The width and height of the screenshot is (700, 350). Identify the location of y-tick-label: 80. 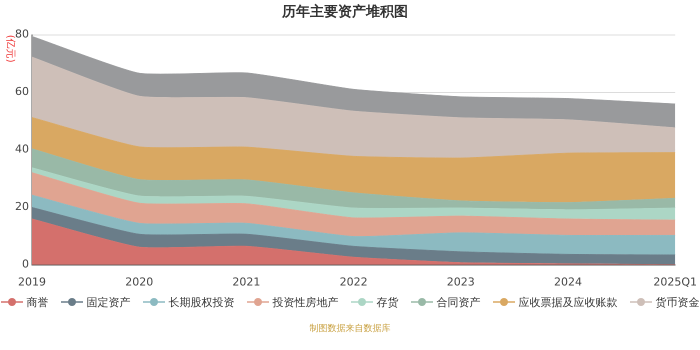
(21, 34).